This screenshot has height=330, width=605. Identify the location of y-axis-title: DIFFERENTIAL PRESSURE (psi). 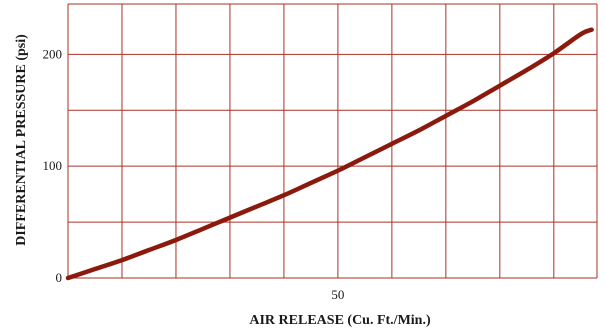
(21, 140).